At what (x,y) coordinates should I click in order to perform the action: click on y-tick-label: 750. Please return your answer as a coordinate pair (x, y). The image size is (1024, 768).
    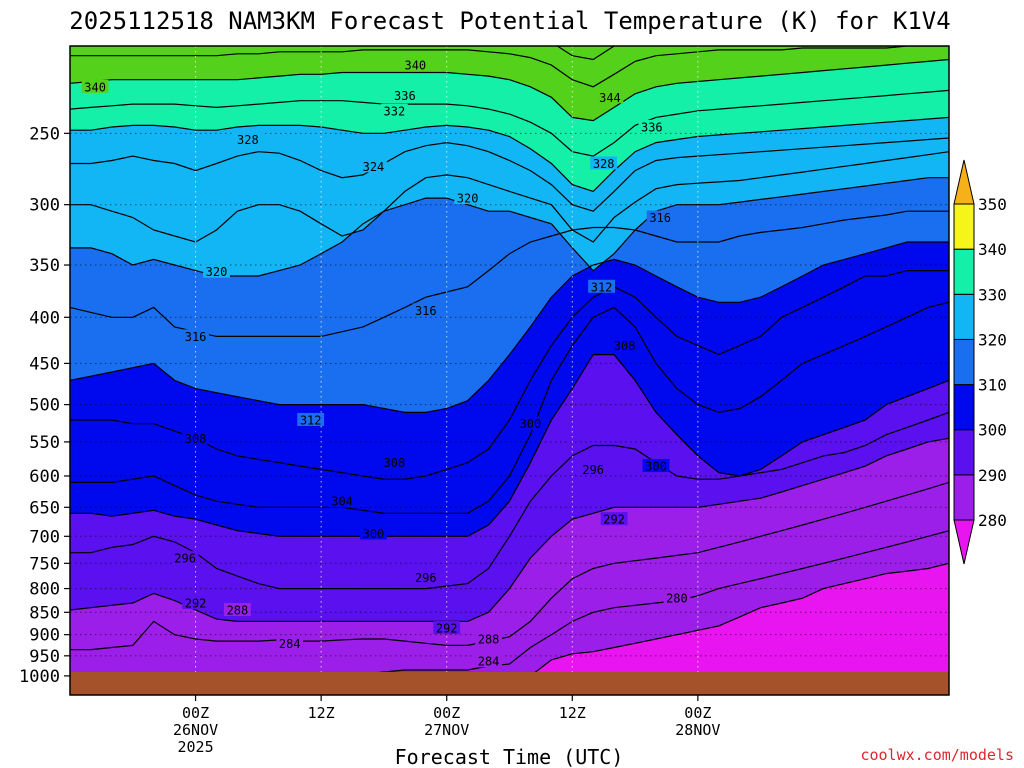
    Looking at the image, I should click on (44, 564).